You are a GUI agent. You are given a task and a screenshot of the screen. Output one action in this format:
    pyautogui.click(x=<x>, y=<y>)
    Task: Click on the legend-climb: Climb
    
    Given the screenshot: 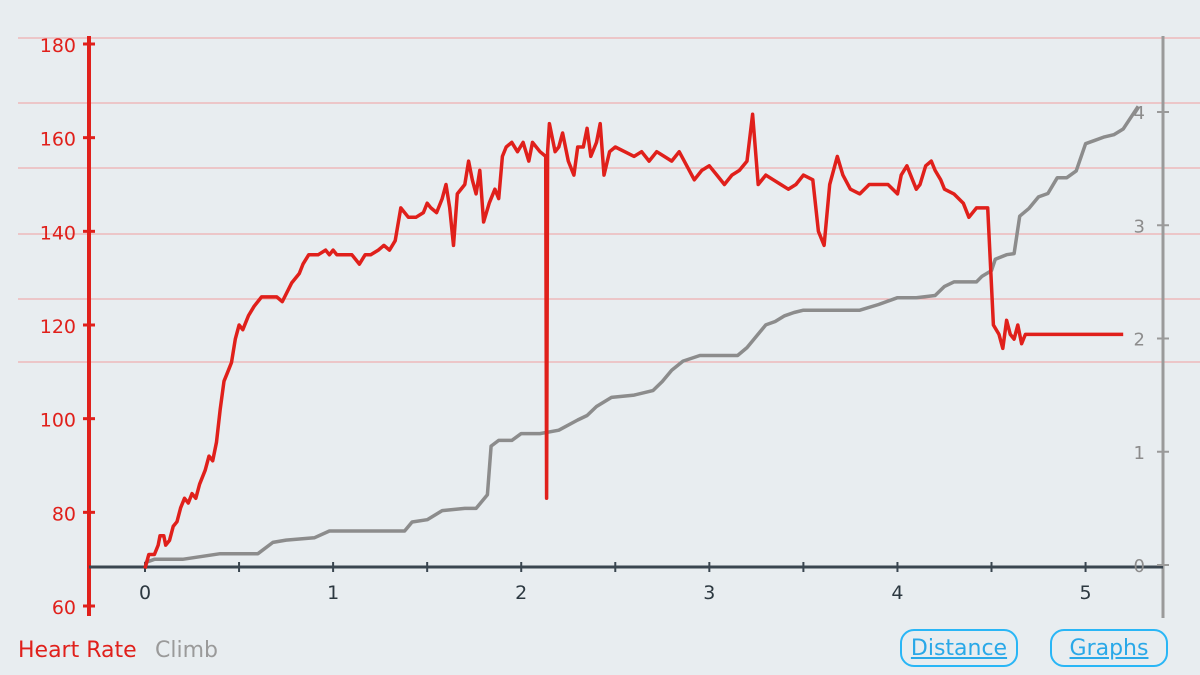 What is the action you would take?
    pyautogui.click(x=186, y=650)
    